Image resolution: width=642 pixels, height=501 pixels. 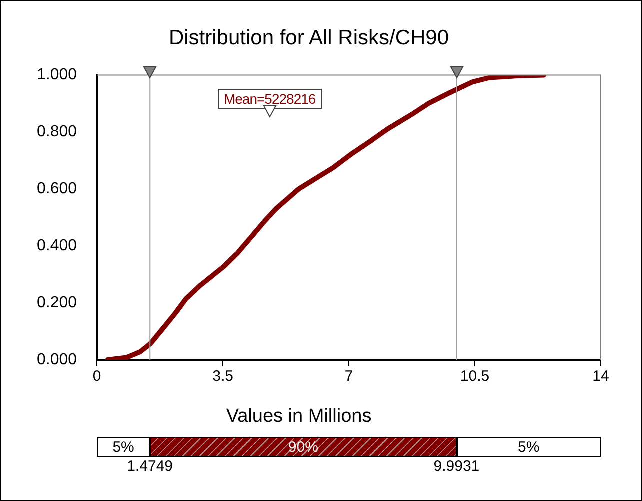 What do you see at coordinates (457, 466) in the screenshot?
I see `text: 9.9931` at bounding box center [457, 466].